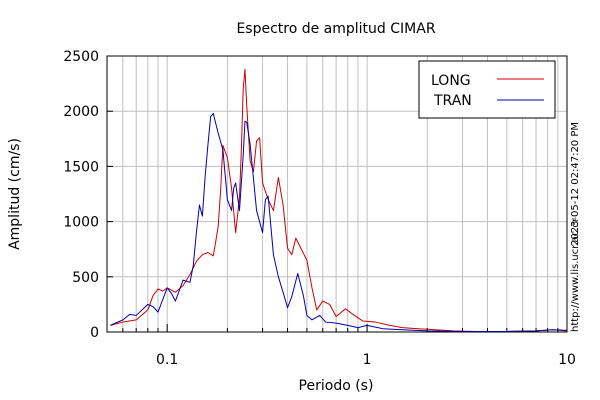 This screenshot has height=400, width=600. I want to click on y-axis-label: Amplitud (cm/s), so click(15, 194).